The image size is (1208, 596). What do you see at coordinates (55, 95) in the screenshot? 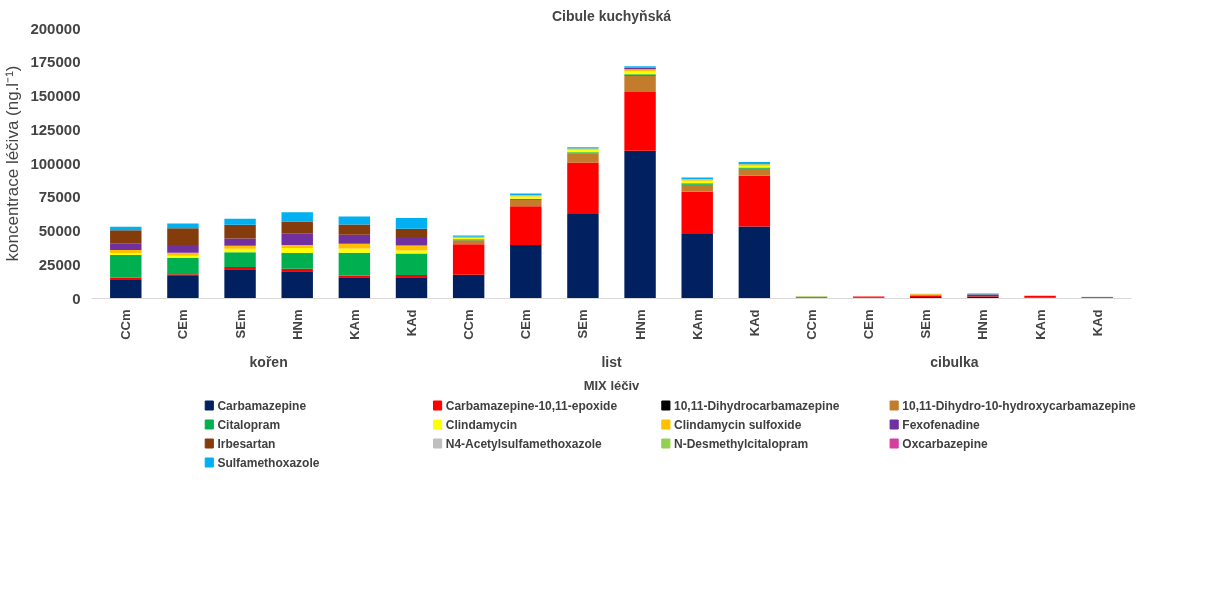
I see `y-tick-label: 150000` at bounding box center [55, 95].